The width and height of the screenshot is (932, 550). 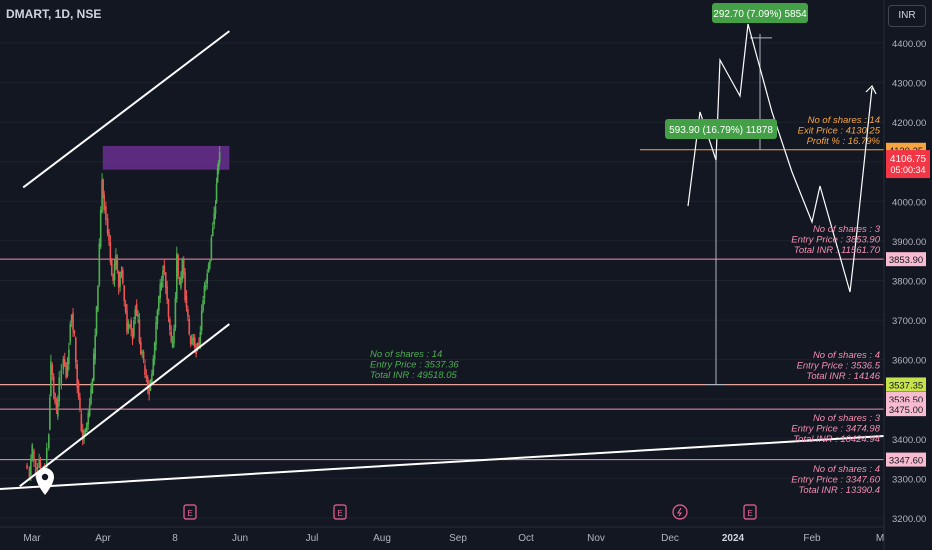 I want to click on y-tick-label: 4000.00, so click(x=909, y=202).